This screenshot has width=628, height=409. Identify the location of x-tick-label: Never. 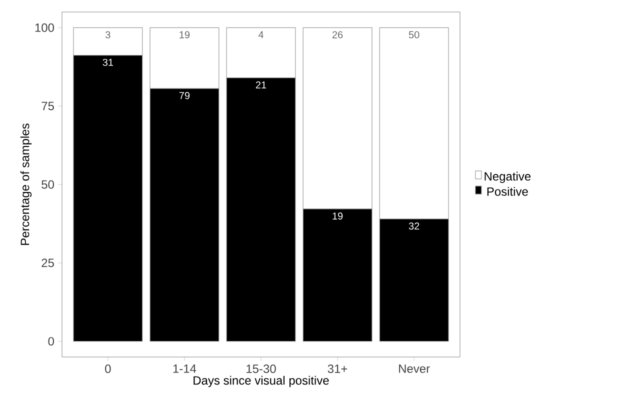
(414, 368).